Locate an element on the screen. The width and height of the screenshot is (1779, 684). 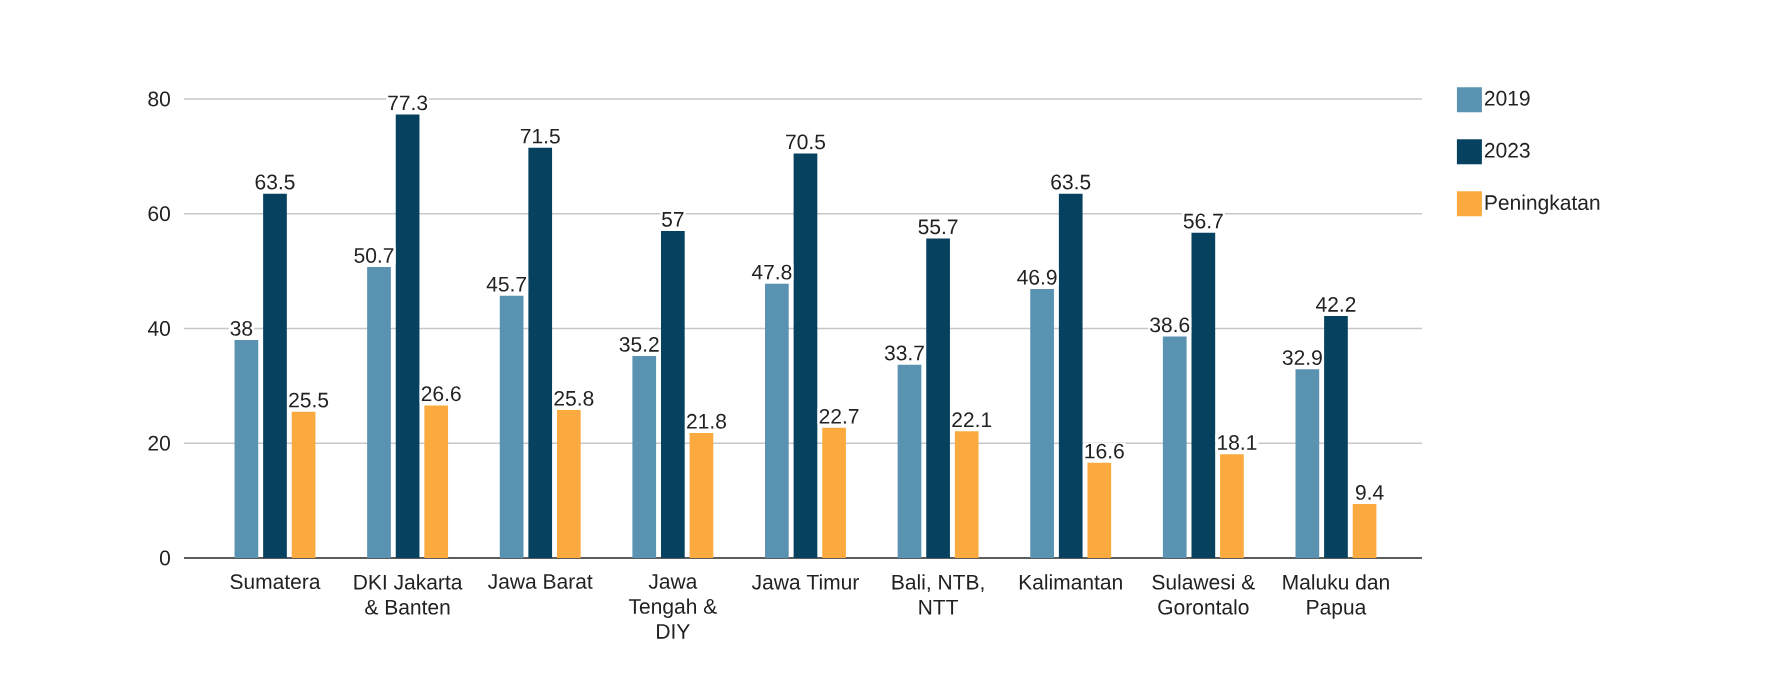
data-label: 16.6 is located at coordinates (1104, 451).